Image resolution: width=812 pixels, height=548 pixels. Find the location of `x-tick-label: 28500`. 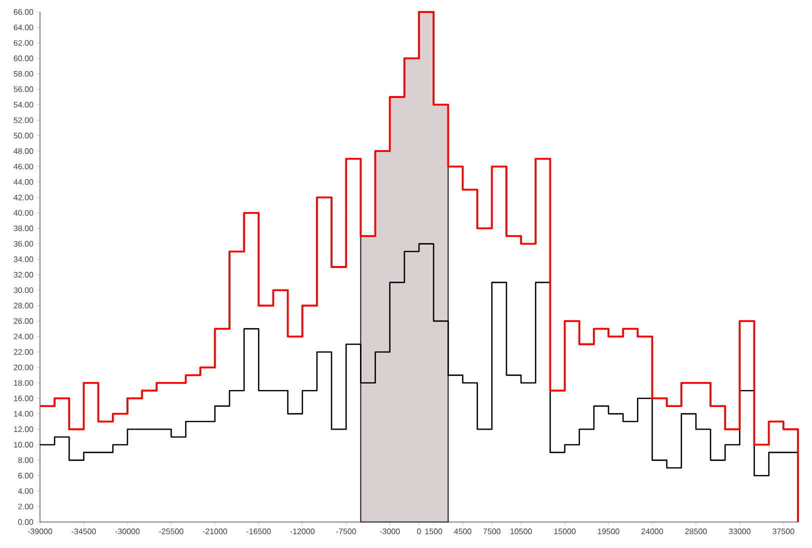

x-tick-label: 28500 is located at coordinates (696, 531).